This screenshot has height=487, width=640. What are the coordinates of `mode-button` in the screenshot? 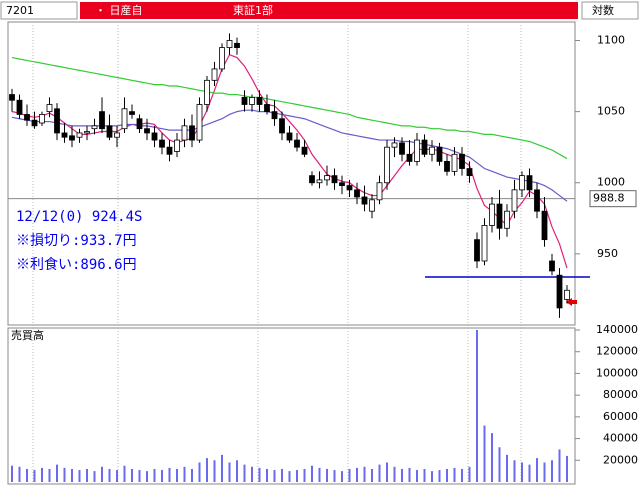 It's located at (610, 10).